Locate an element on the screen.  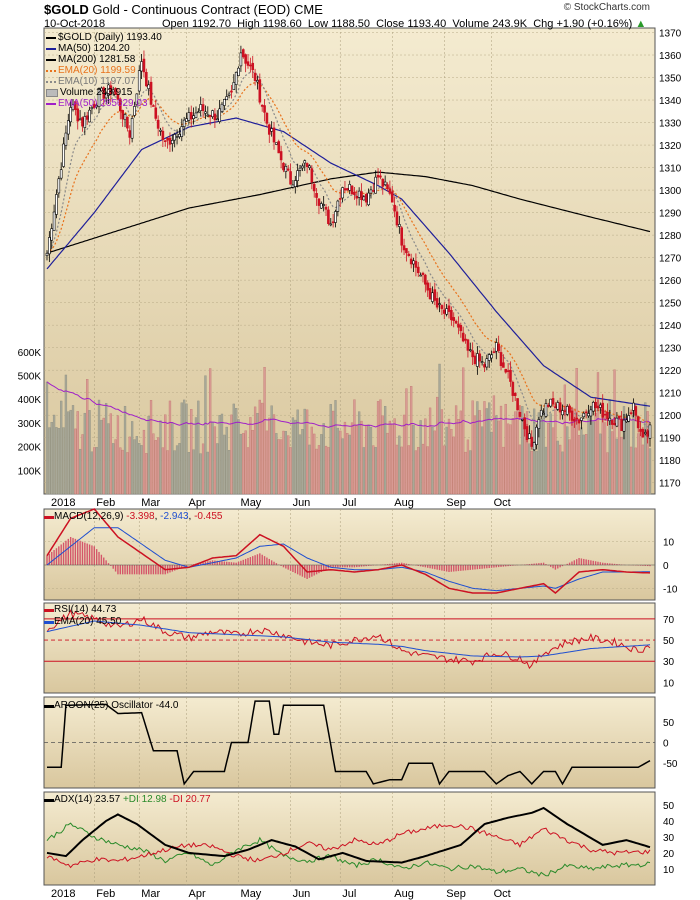
minus-di-line is located at coordinates (348, 846).